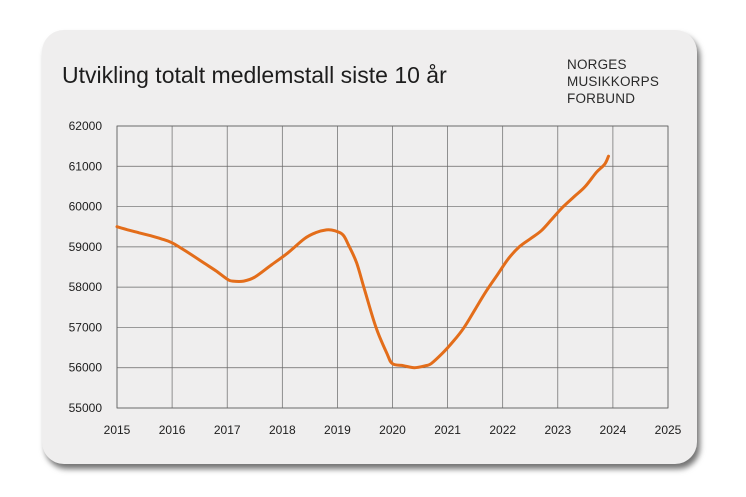  I want to click on y-tick-label: 57000, so click(86, 327).